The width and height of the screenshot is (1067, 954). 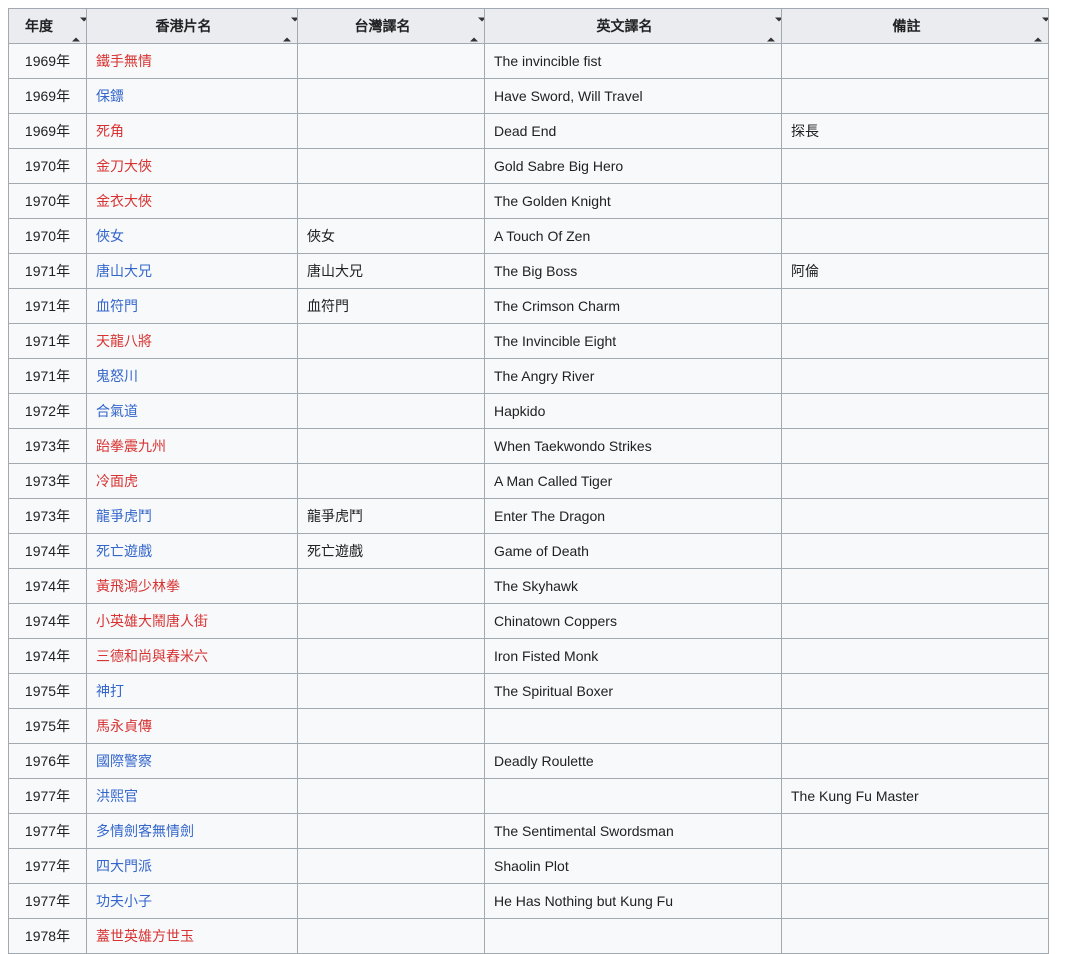 I want to click on hk-title-link: 多情劍客無情劍, so click(x=145, y=831).